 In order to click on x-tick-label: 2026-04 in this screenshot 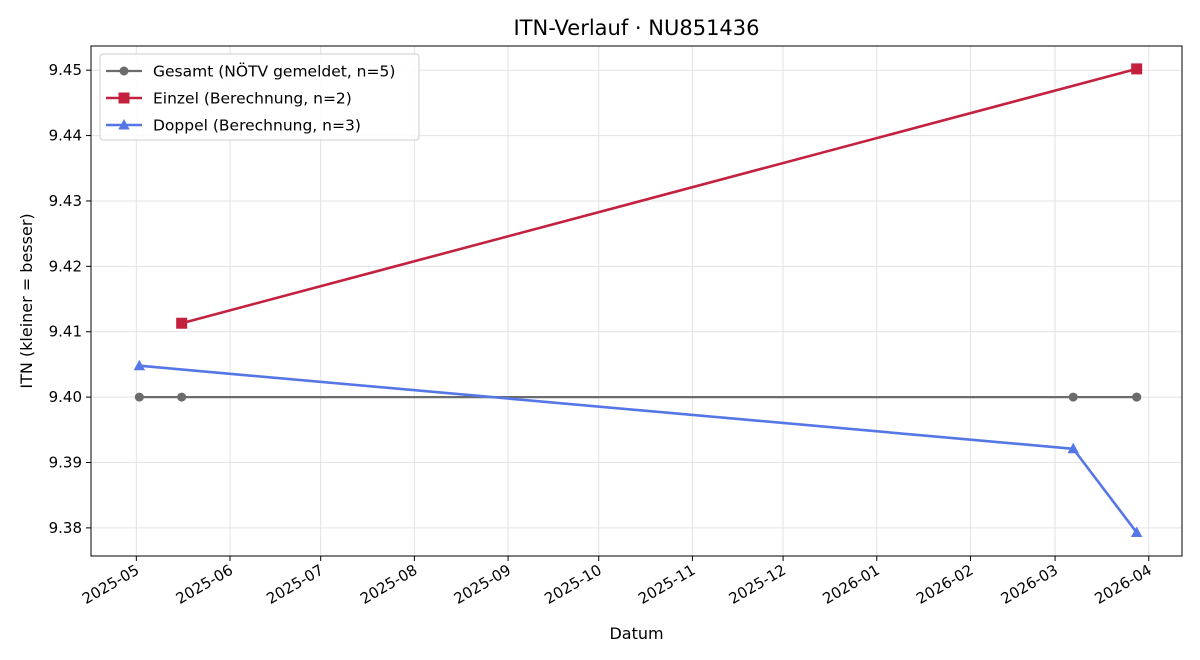, I will do `click(1122, 584)`.